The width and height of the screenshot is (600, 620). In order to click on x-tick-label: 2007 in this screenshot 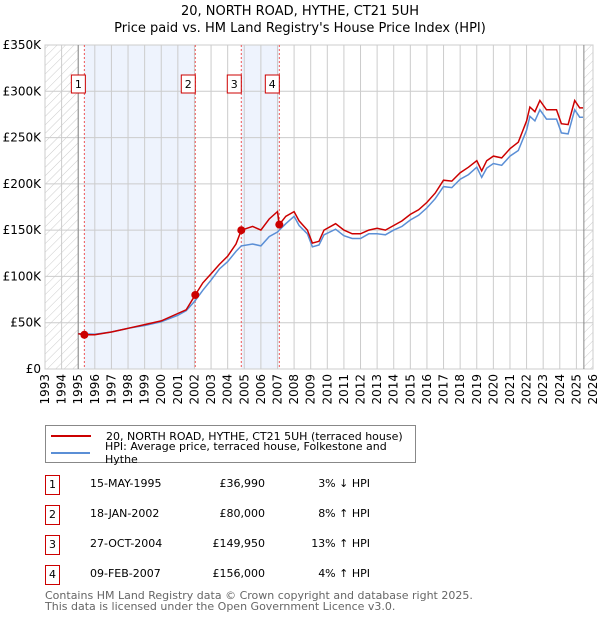, I will do `click(277, 389)`.